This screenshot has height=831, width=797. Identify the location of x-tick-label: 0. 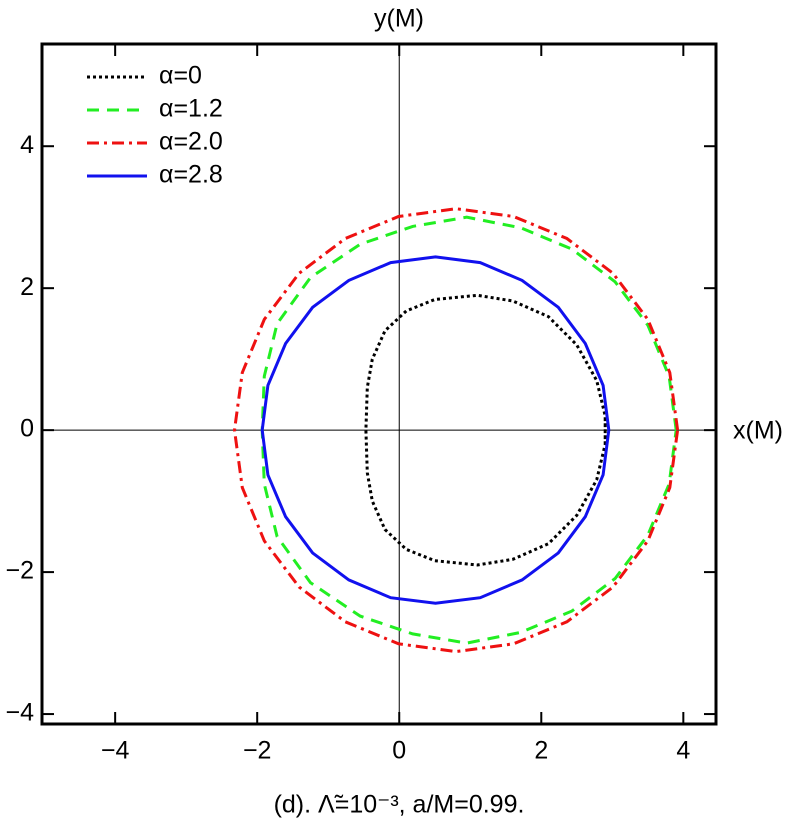
(399, 751).